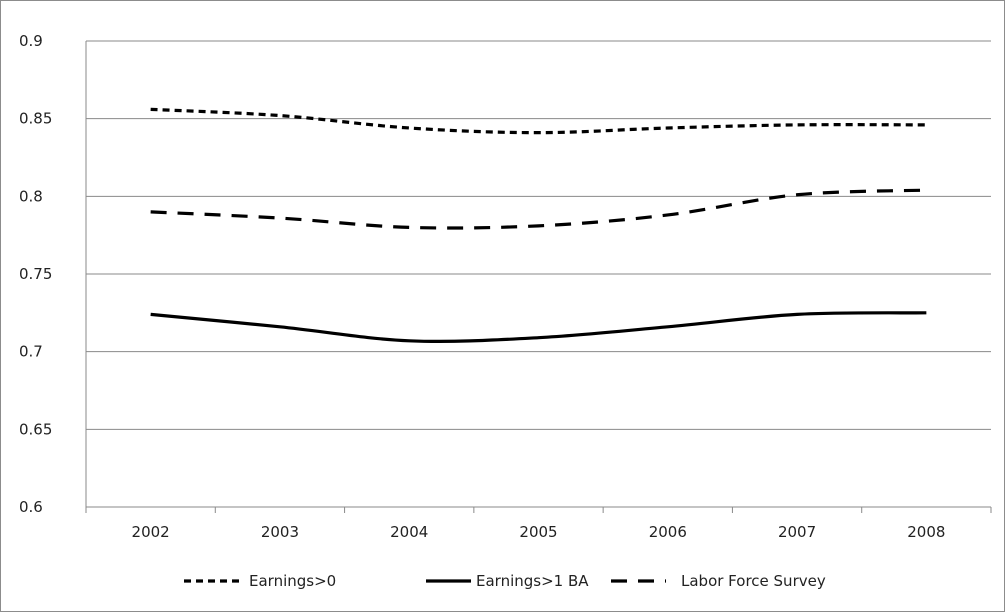  I want to click on y-tick-label: 0.6, so click(31, 507).